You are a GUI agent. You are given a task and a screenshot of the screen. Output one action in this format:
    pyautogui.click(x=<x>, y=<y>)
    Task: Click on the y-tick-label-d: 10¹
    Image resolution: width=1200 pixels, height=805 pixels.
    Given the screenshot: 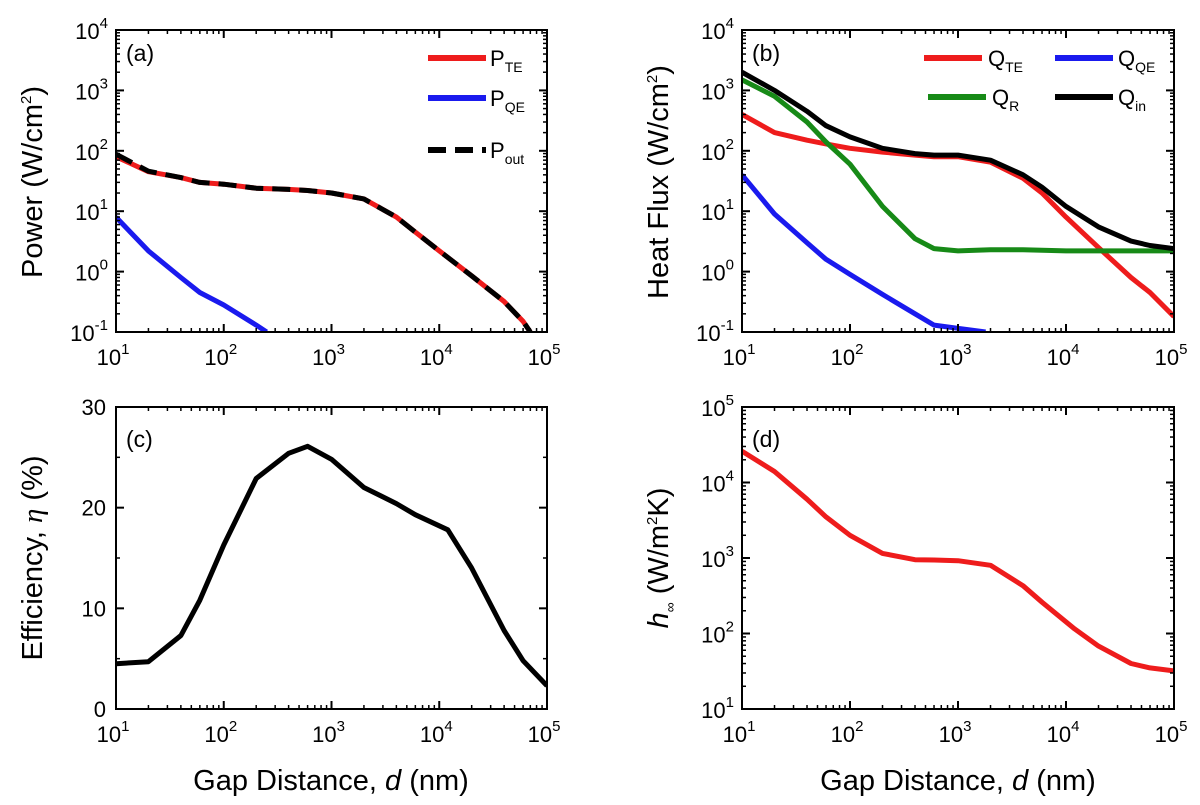 What is the action you would take?
    pyautogui.click(x=717, y=708)
    